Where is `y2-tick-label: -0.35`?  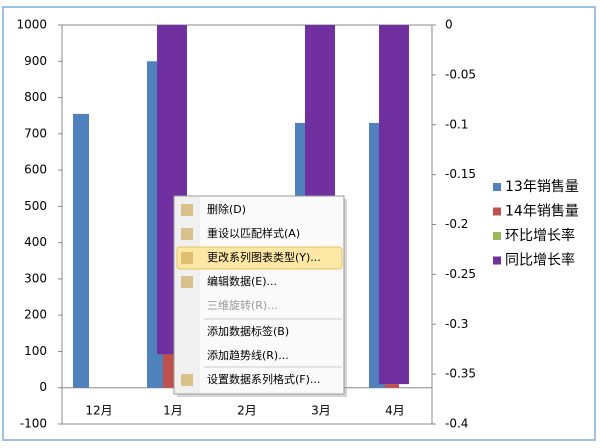 y2-tick-label: -0.35 is located at coordinates (460, 374).